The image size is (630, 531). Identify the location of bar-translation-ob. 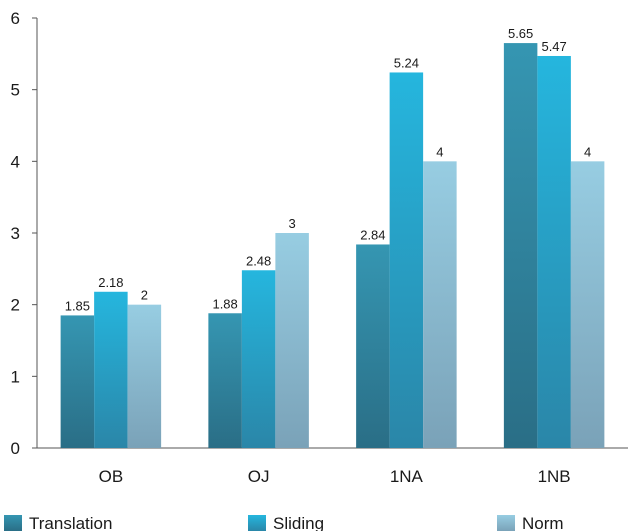
(77, 381).